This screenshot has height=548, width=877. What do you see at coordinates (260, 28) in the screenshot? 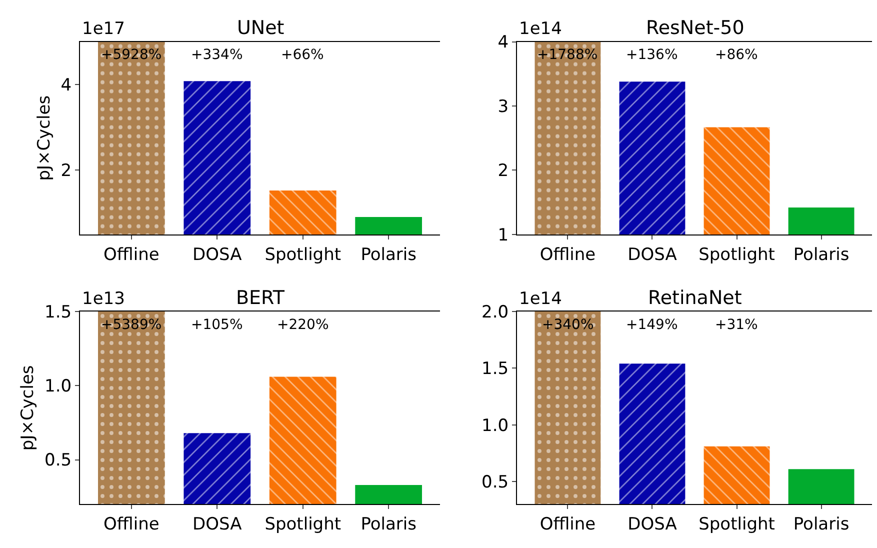
I see `chart-title: UNet` at bounding box center [260, 28].